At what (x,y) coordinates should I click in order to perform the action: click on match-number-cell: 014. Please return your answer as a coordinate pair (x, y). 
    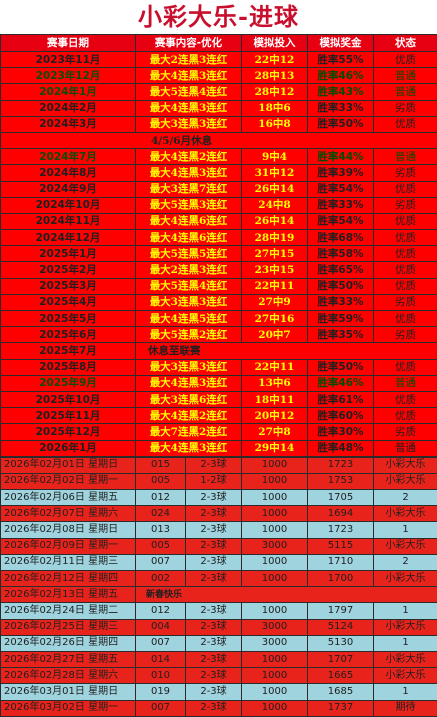
    Looking at the image, I should click on (161, 659).